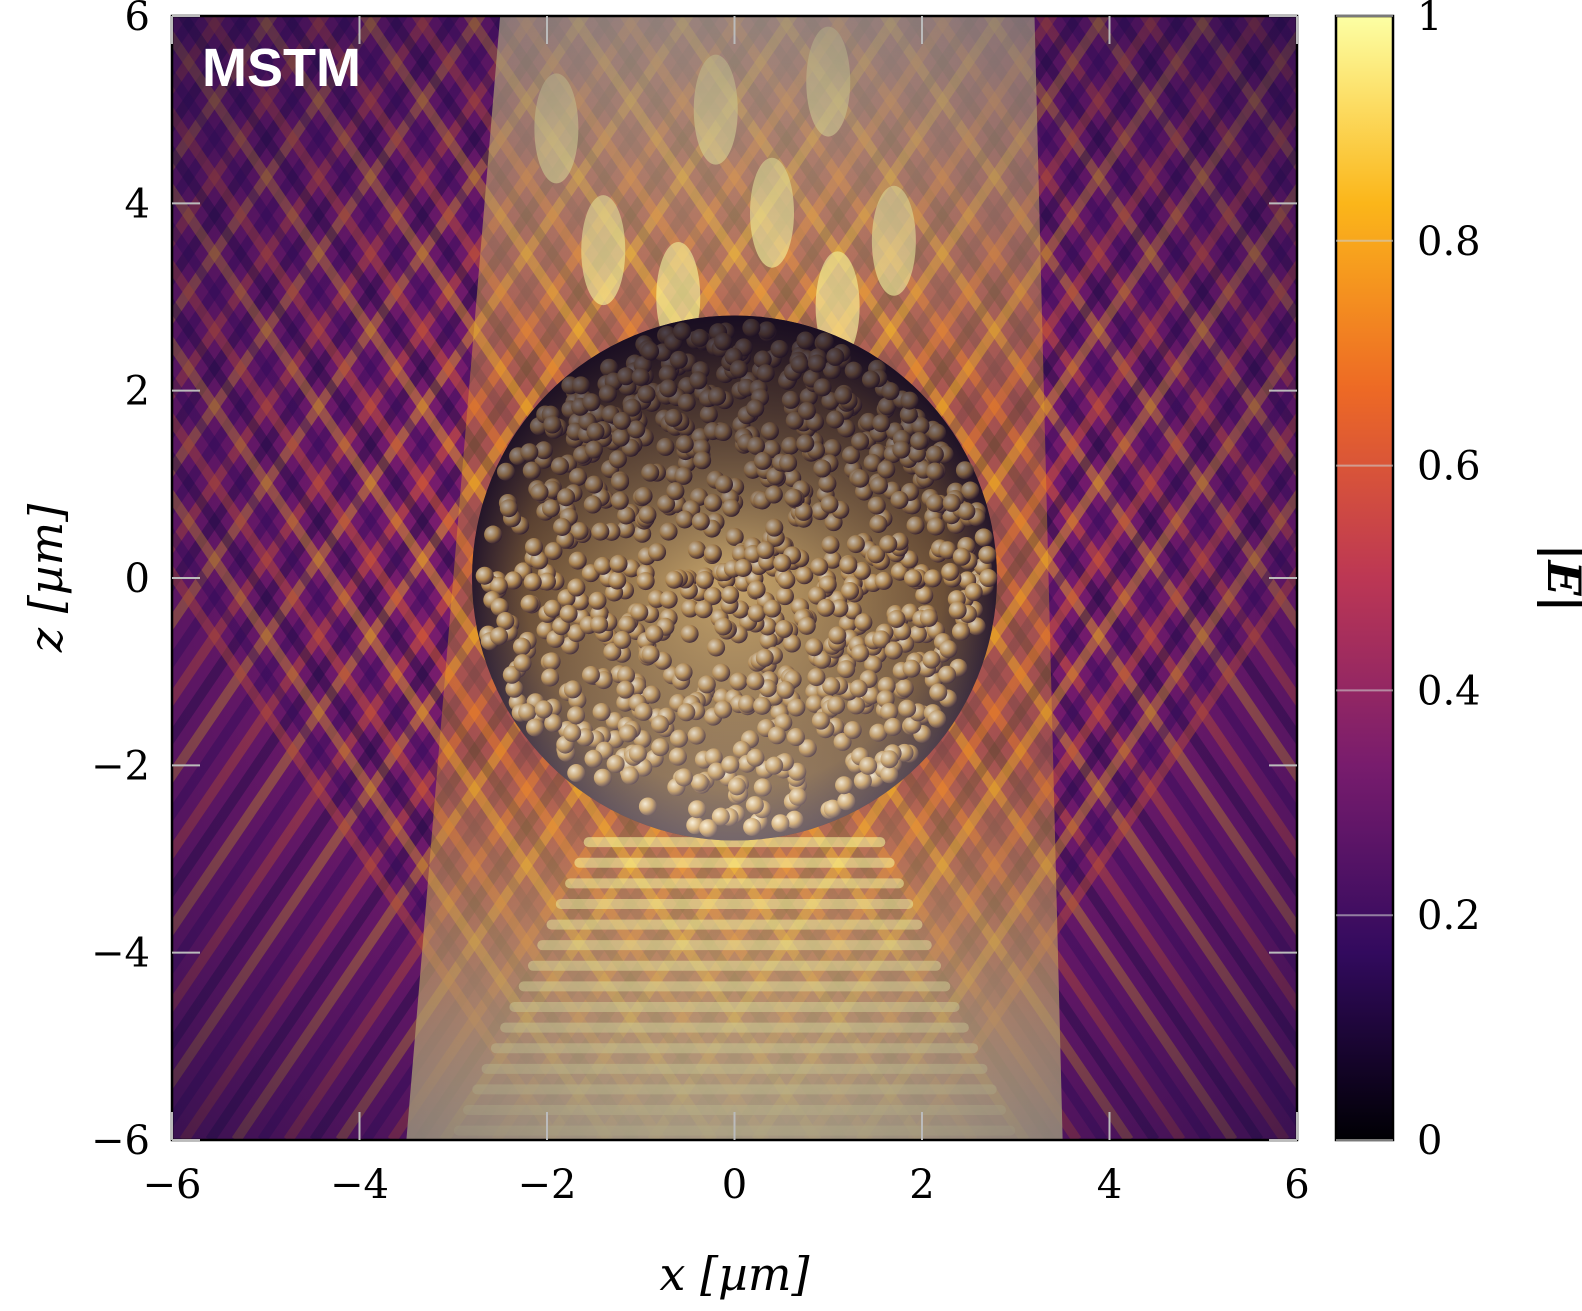  Describe the element at coordinates (9, 570) in the screenshot. I see `fringe-line` at that location.